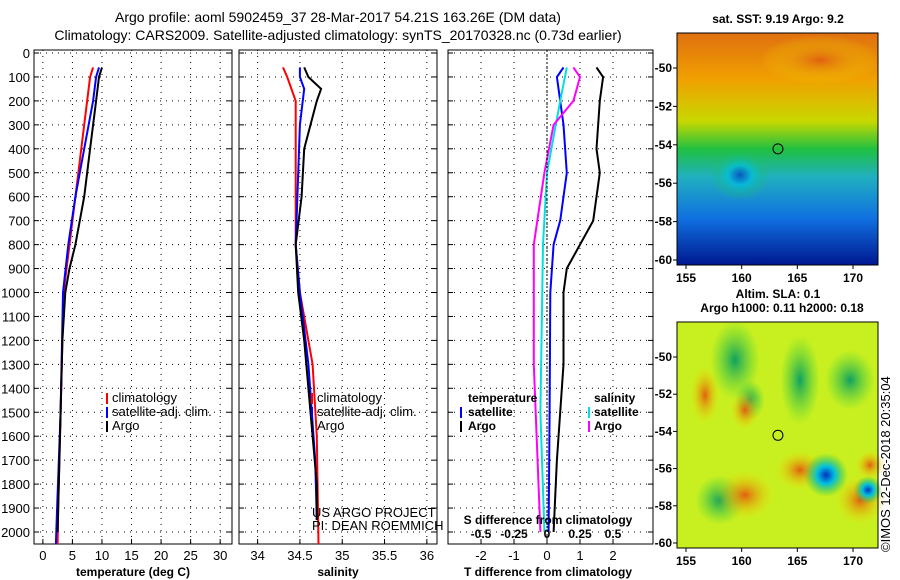  Describe the element at coordinates (72, 555) in the screenshot. I see `x-tick-label: 5` at that location.